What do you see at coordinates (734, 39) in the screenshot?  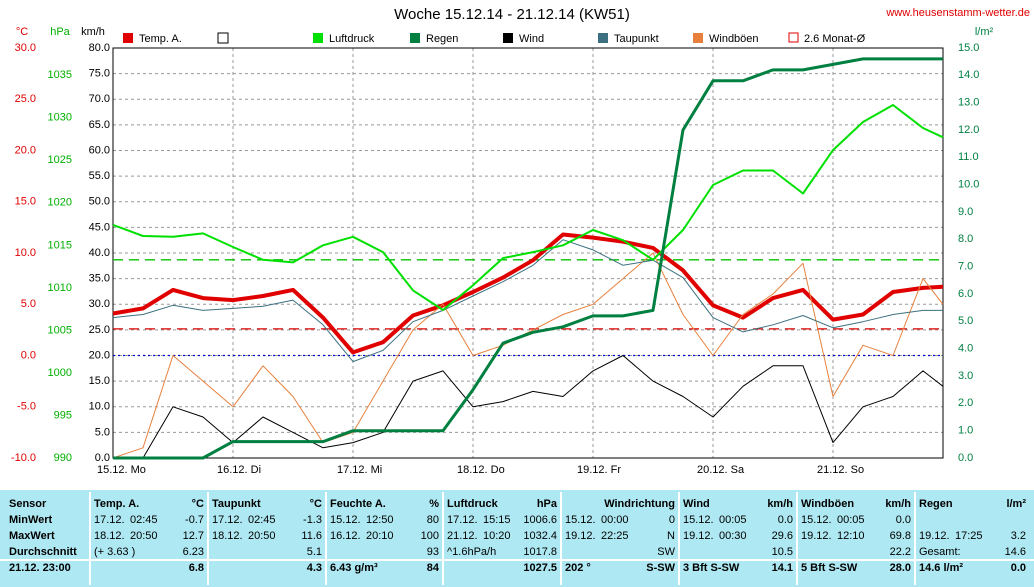 I see `legend-label: Windböen` at bounding box center [734, 39].